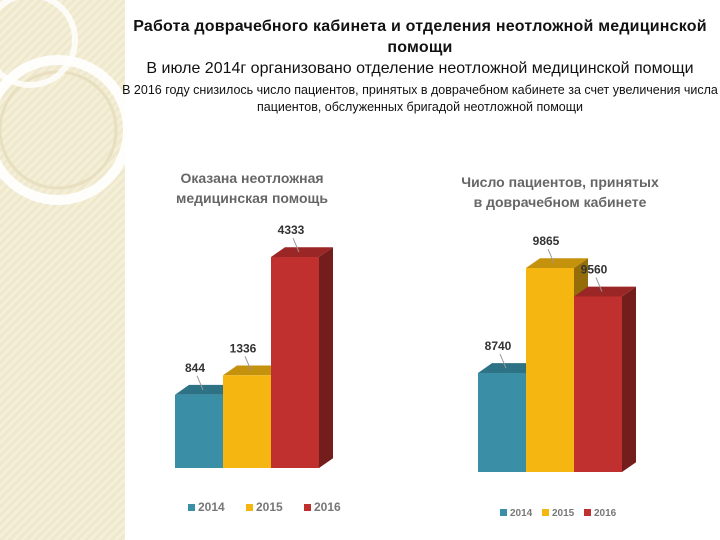  What do you see at coordinates (251, 178) in the screenshot?
I see `chart-title-line: Оказана неотложная` at bounding box center [251, 178].